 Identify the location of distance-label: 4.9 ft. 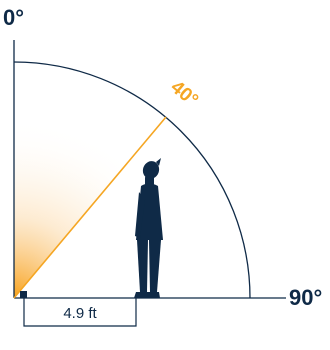
(80, 313).